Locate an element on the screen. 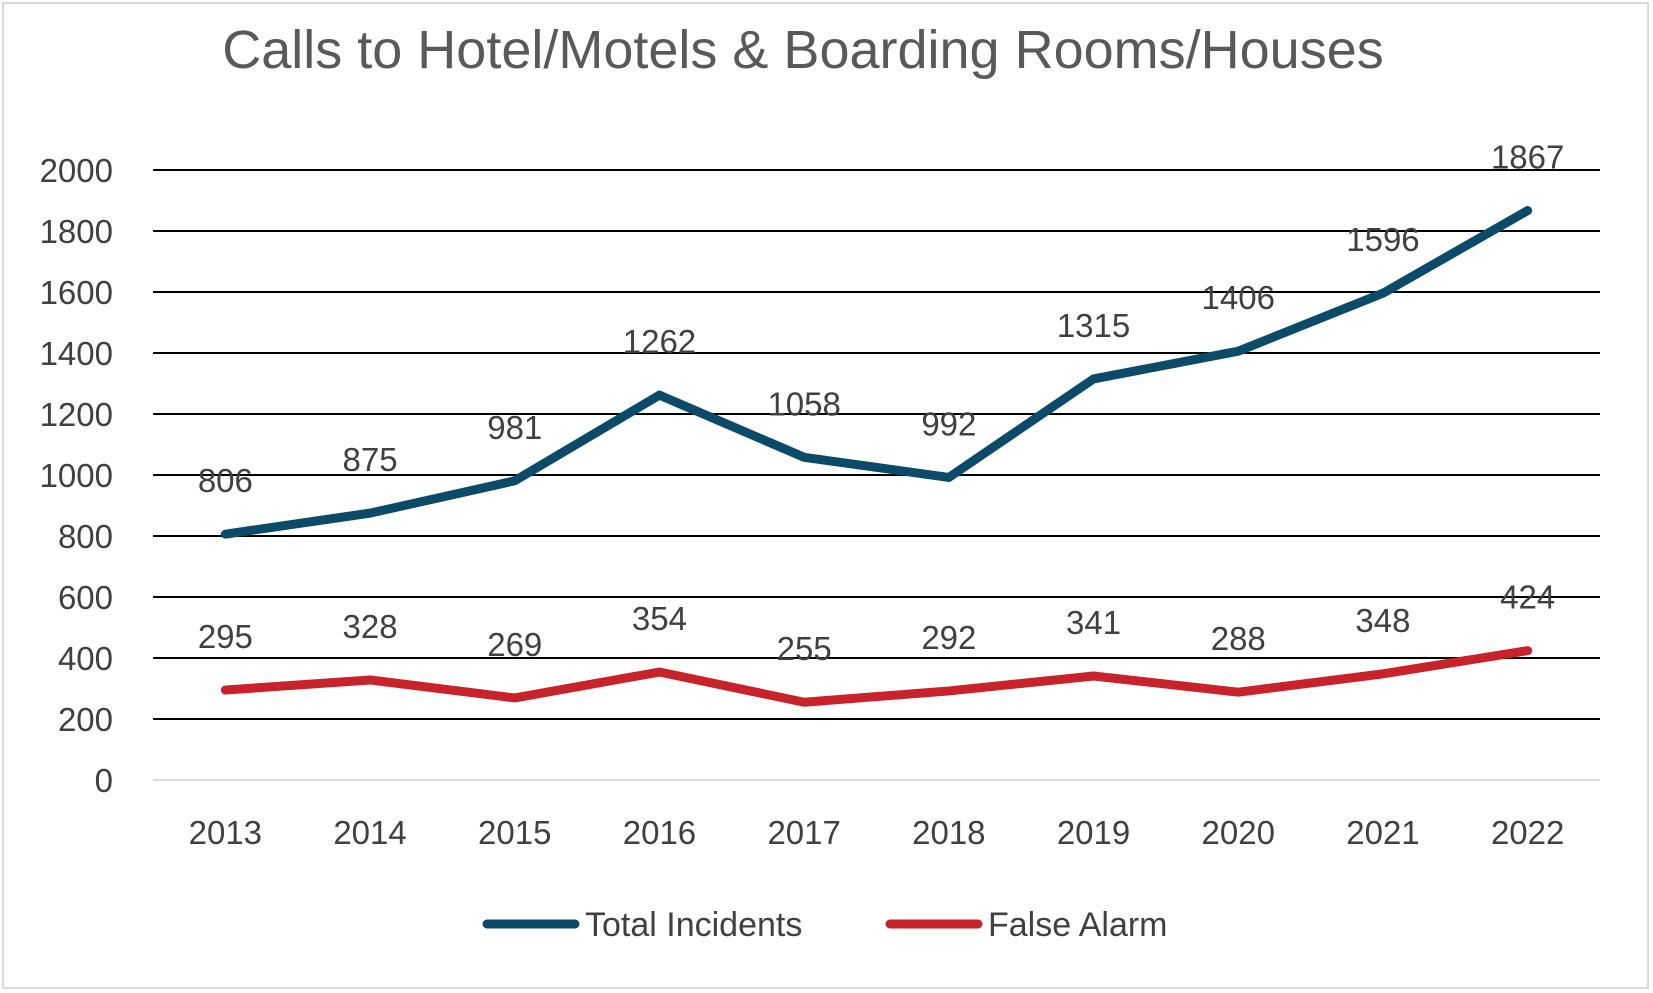 This screenshot has width=1653, height=993. data-label: 348 is located at coordinates (1382, 620).